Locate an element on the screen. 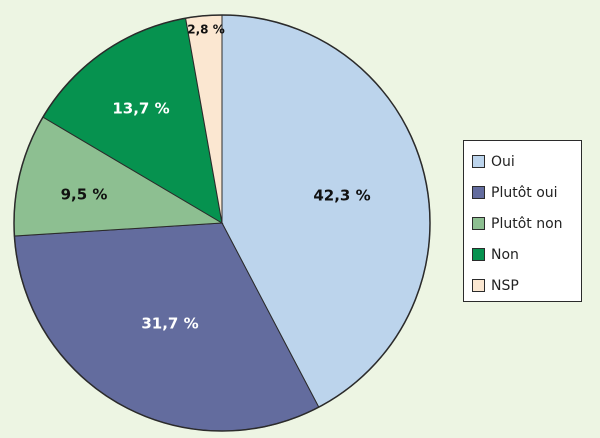  legend-item-non: Non is located at coordinates (526, 254).